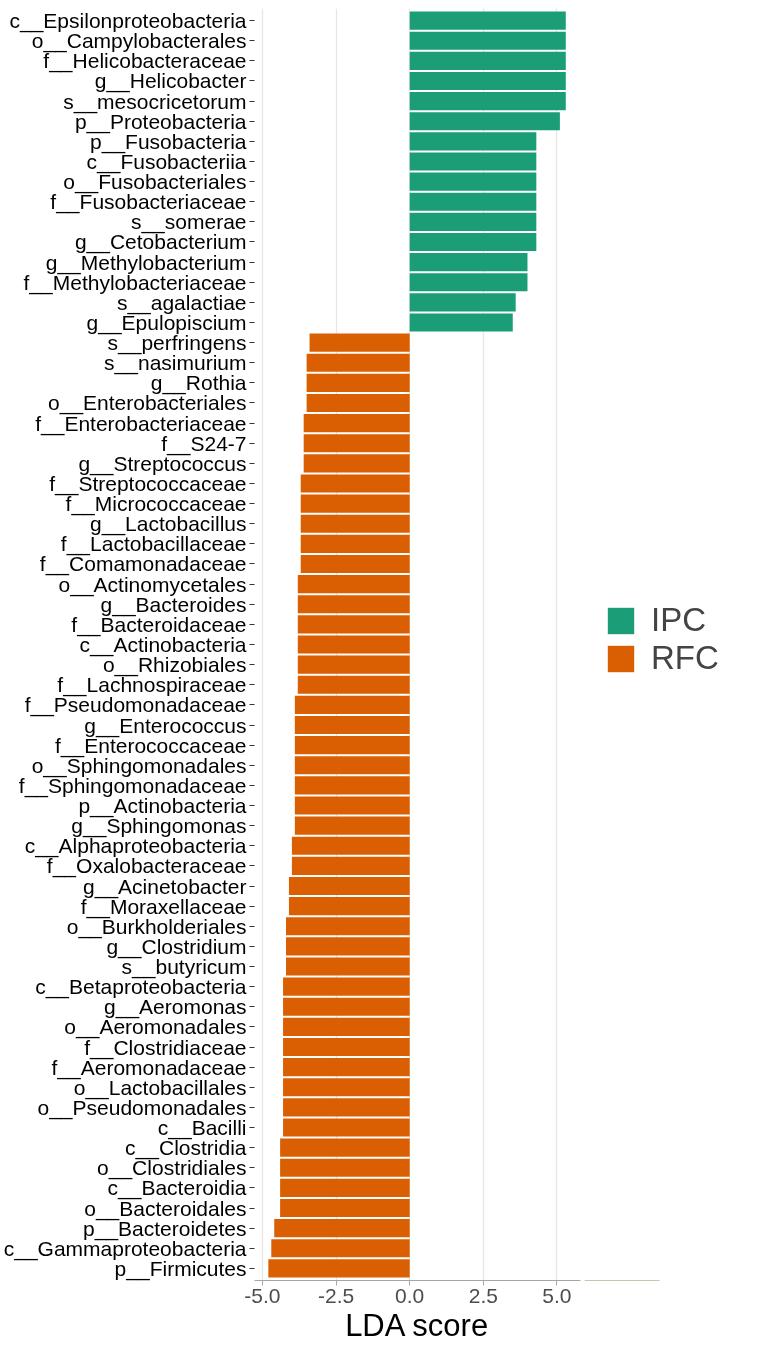  I want to click on x-axis-title: LDA score, so click(417, 1325).